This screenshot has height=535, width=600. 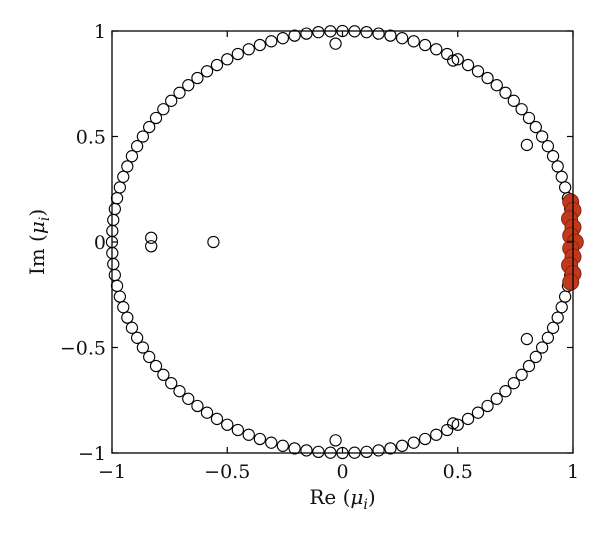 What do you see at coordinates (112, 472) in the screenshot?
I see `x-tick-label: −1` at bounding box center [112, 472].